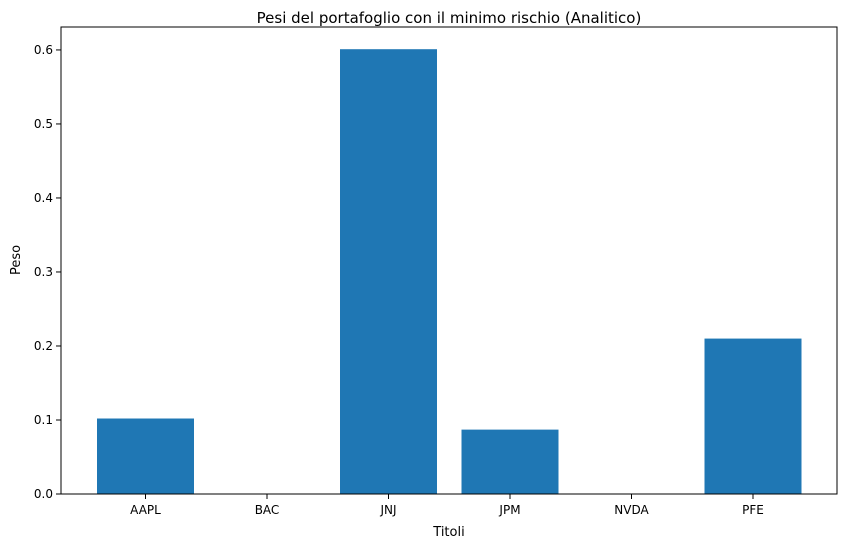 This screenshot has width=846, height=547. I want to click on y-axis: 0.0 0.1 0.2 0.3 0.4 0.5 0.6, so click(47, 272).